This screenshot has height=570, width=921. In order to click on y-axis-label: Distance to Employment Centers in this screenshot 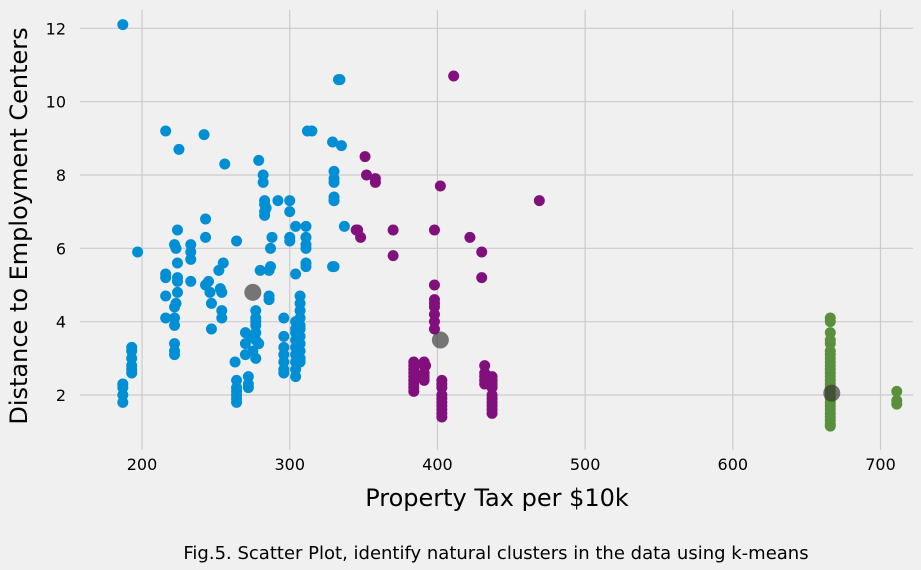, I will do `click(19, 225)`.